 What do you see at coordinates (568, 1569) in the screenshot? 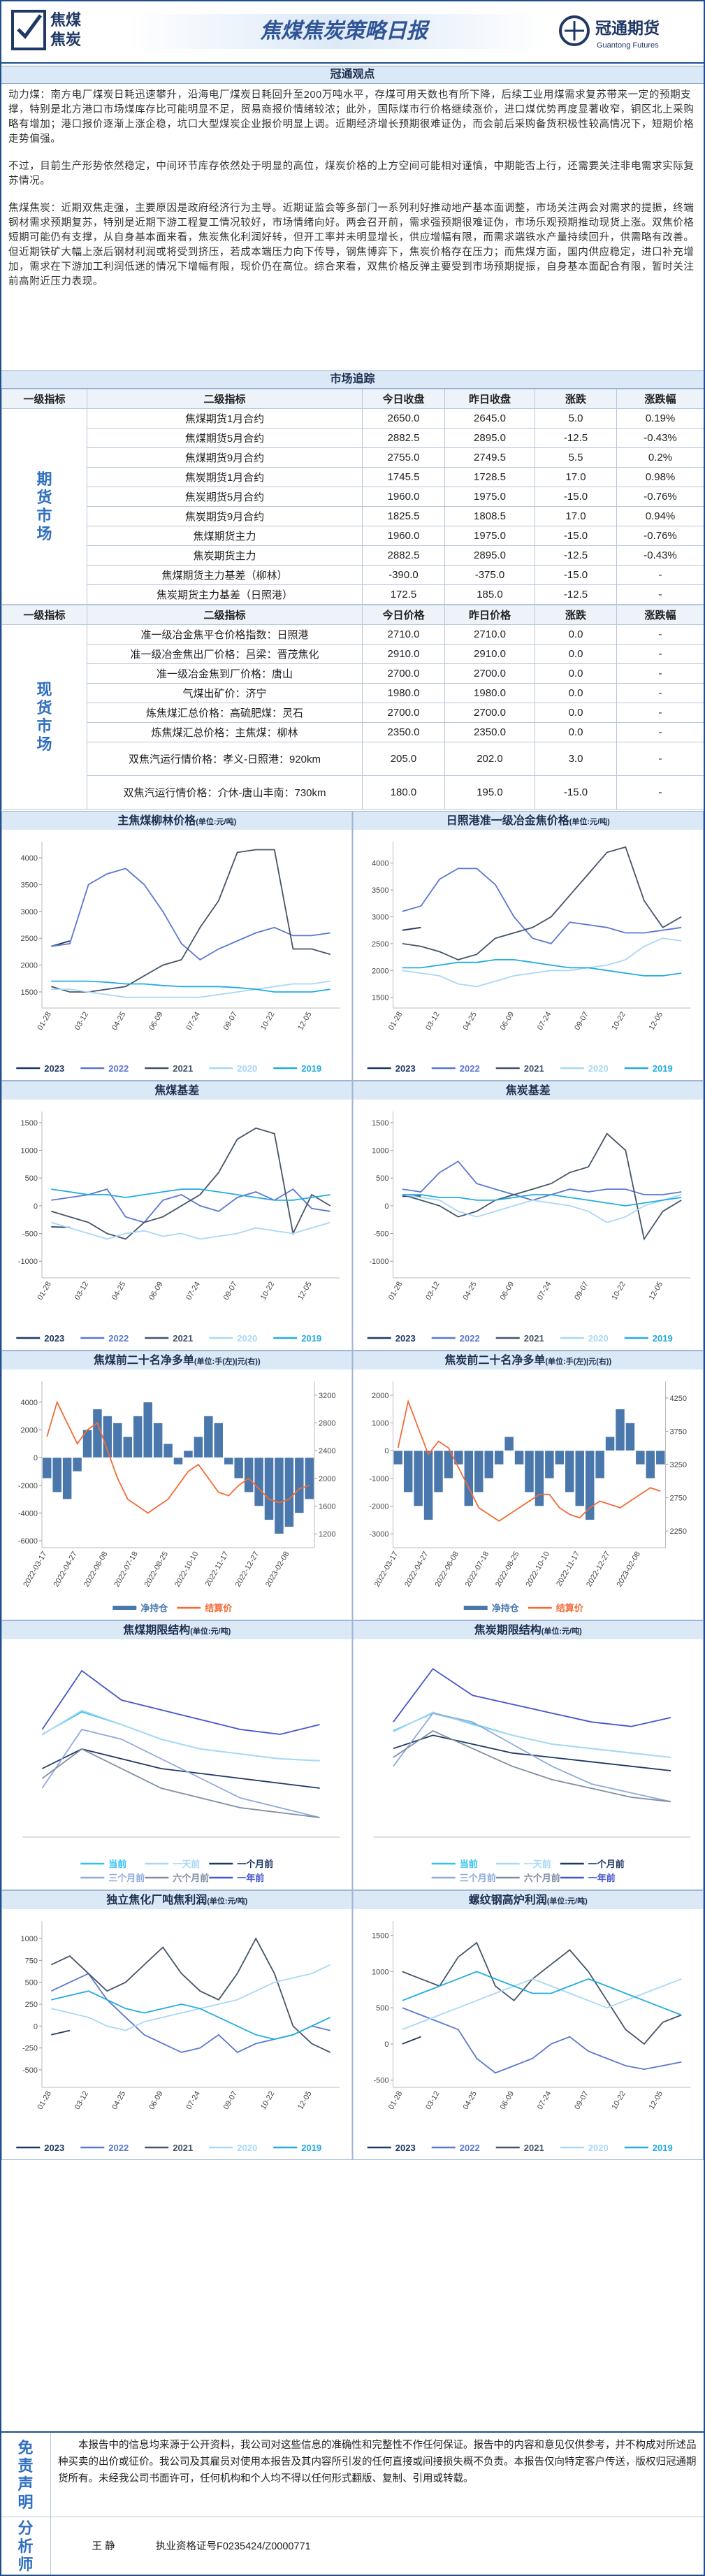
I see `x-tick-label: 2022-11-17` at bounding box center [568, 1569].